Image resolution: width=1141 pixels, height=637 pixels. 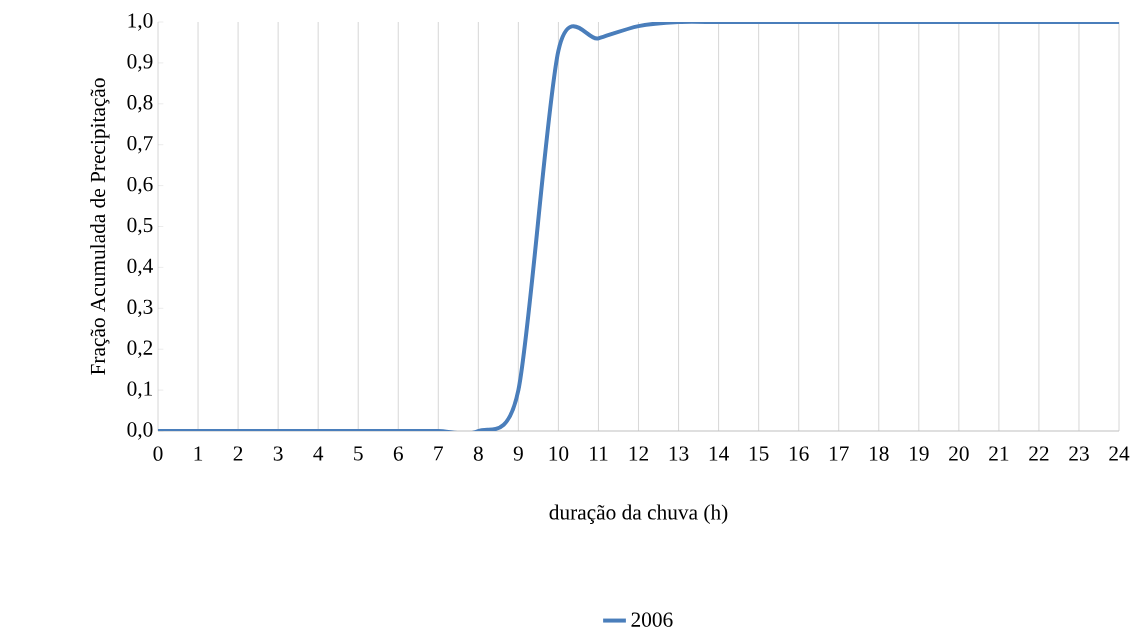 What do you see at coordinates (140, 63) in the screenshot?
I see `y-tick-label: 0,9` at bounding box center [140, 63].